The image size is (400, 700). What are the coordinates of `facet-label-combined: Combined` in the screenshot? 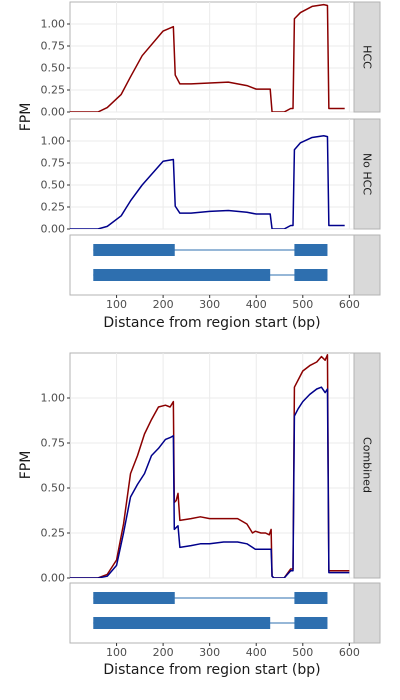 It's located at (367, 465).